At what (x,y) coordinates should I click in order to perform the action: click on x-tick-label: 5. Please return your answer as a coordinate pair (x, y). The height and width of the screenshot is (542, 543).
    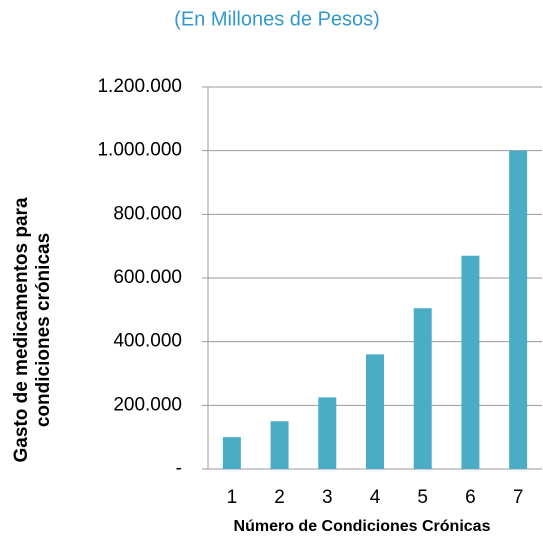
    Looking at the image, I should click on (422, 497).